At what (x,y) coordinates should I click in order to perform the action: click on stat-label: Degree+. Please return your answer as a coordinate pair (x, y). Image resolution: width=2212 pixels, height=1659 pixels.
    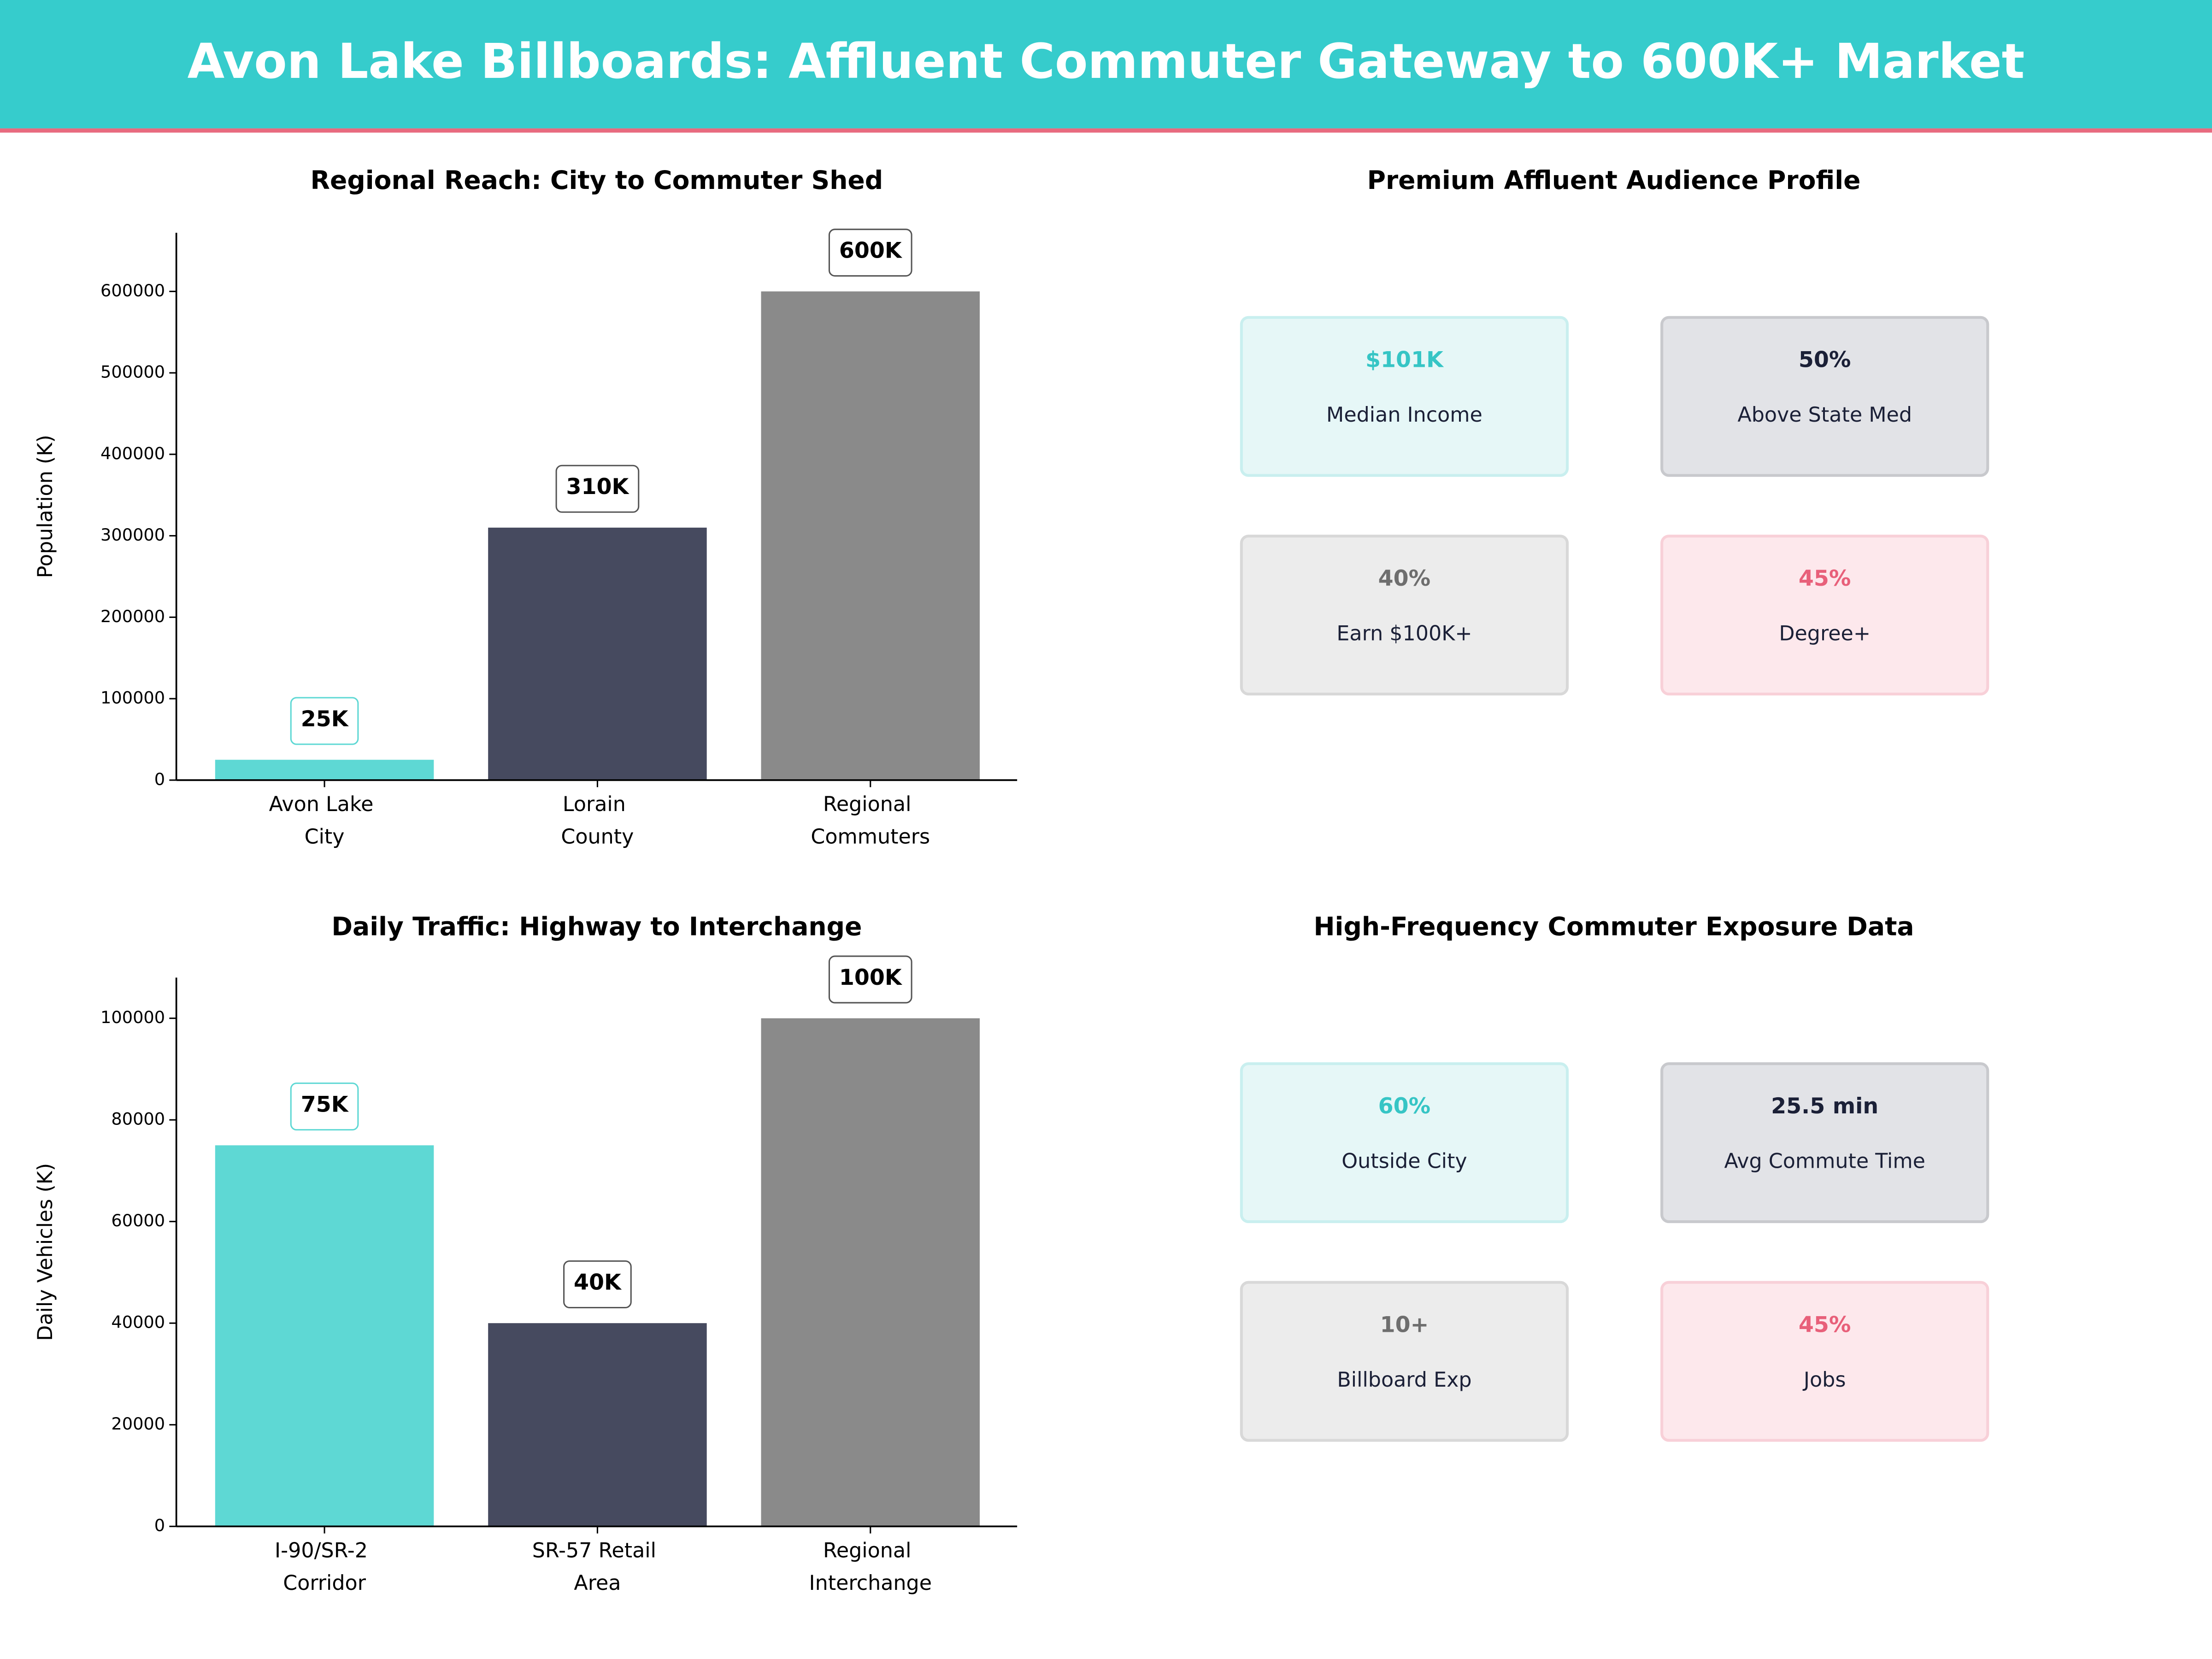
    Looking at the image, I should click on (1825, 634).